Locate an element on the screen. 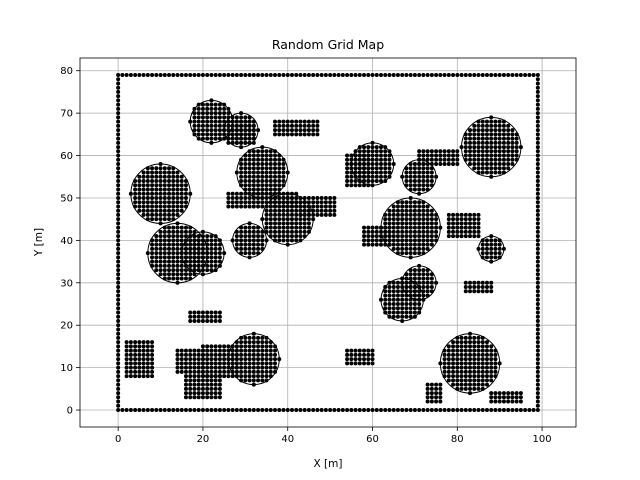 Image resolution: width=640 pixels, height=480 pixels. x-tick-label: 60 is located at coordinates (372, 439).